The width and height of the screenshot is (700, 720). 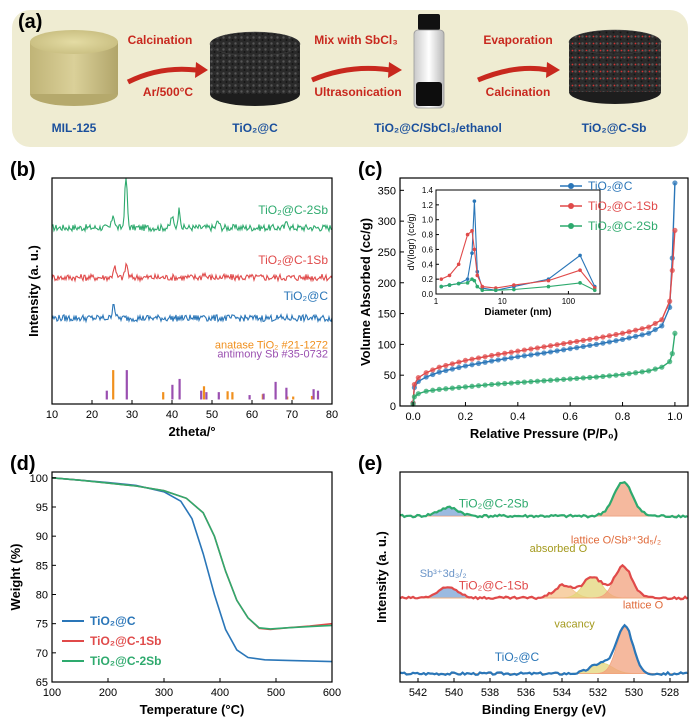 I want to click on inset-ytick-label: 1.4, so click(x=428, y=190).